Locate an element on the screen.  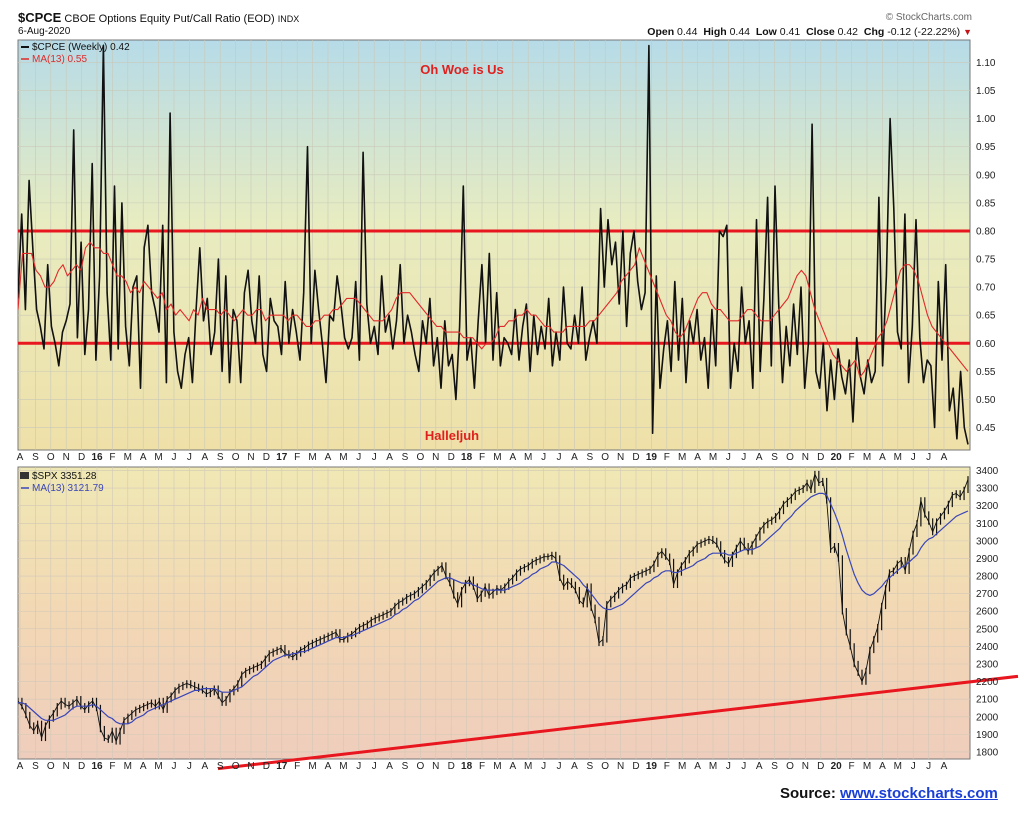
y-tick-label: 0.80 is located at coordinates (986, 231).